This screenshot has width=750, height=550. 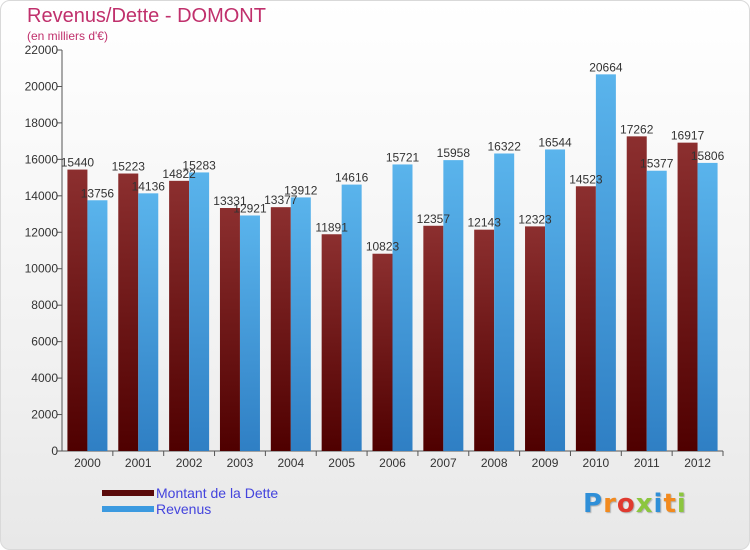 What do you see at coordinates (596, 463) in the screenshot?
I see `x-tick-label: 2010` at bounding box center [596, 463].